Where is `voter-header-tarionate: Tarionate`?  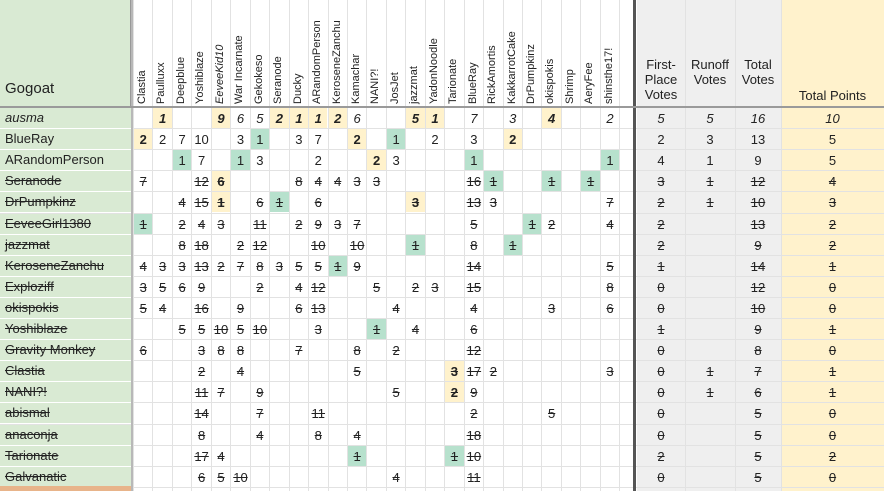
voter-header-tarionate: Tarionate is located at coordinates (453, 81).